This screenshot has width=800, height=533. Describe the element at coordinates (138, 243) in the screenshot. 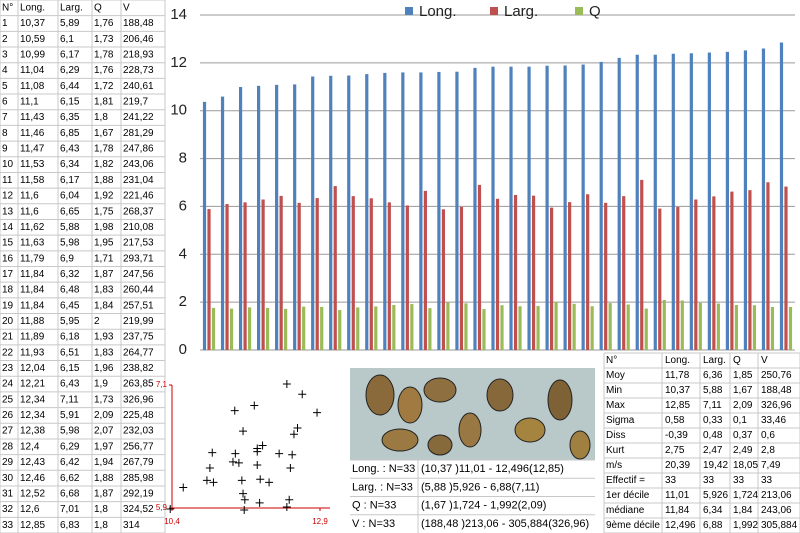

I see `table-cell: 217,53` at that location.